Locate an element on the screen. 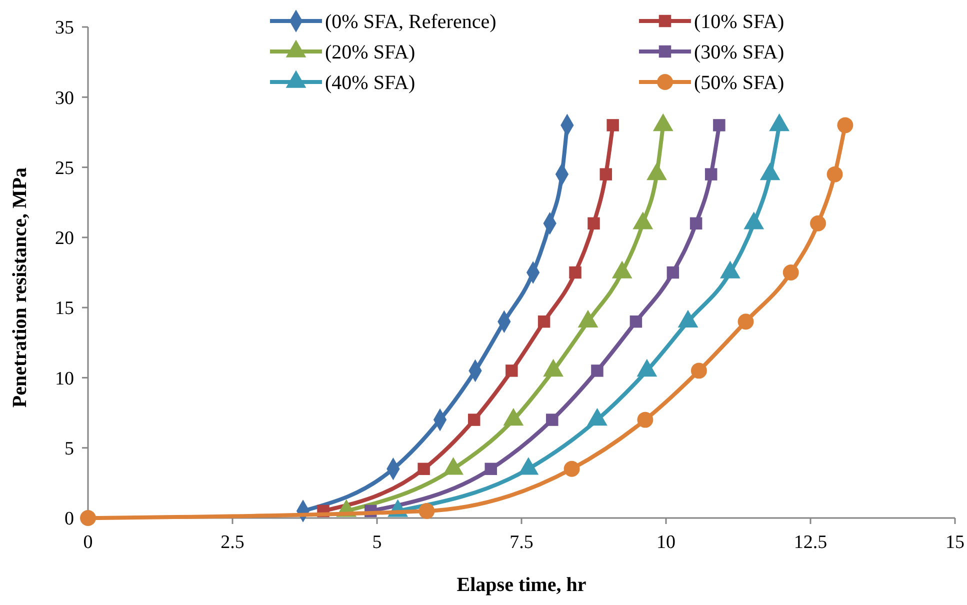 The image size is (967, 605). x-tick-label: 0 is located at coordinates (88, 542).